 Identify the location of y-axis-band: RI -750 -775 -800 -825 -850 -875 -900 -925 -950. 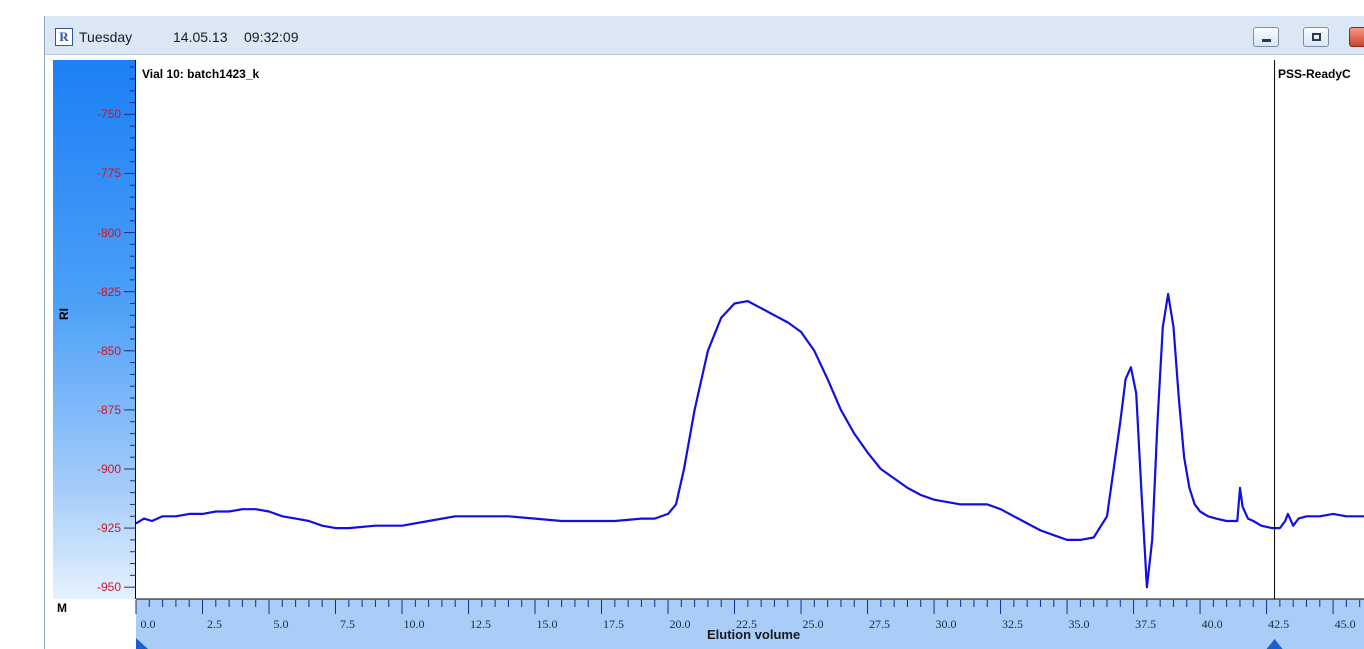
(94, 329).